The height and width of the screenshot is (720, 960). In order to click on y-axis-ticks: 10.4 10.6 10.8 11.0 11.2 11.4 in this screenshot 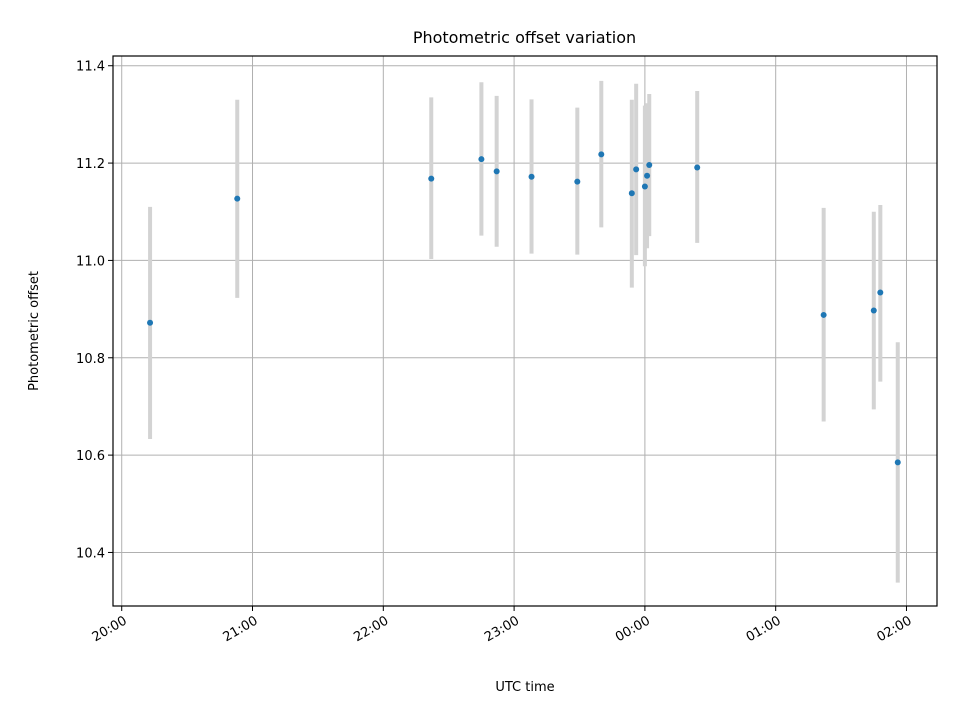, I will do `click(94, 310)`.